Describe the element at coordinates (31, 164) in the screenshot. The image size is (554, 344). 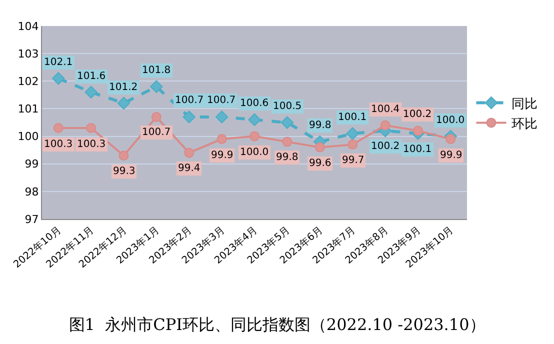
I see `y-tick-label: 99` at that location.